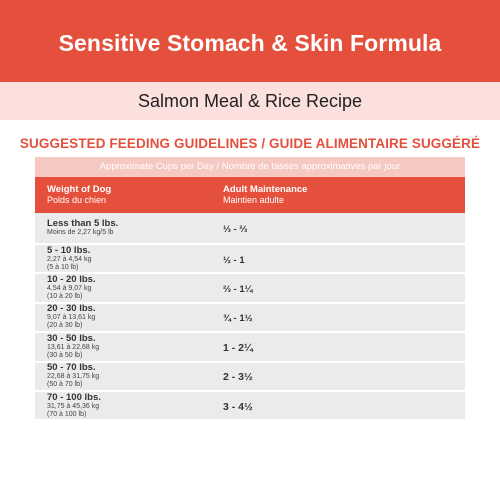 Image resolution: width=500 pixels, height=500 pixels. I want to click on cups-amount: 2 - 3½, so click(238, 377).